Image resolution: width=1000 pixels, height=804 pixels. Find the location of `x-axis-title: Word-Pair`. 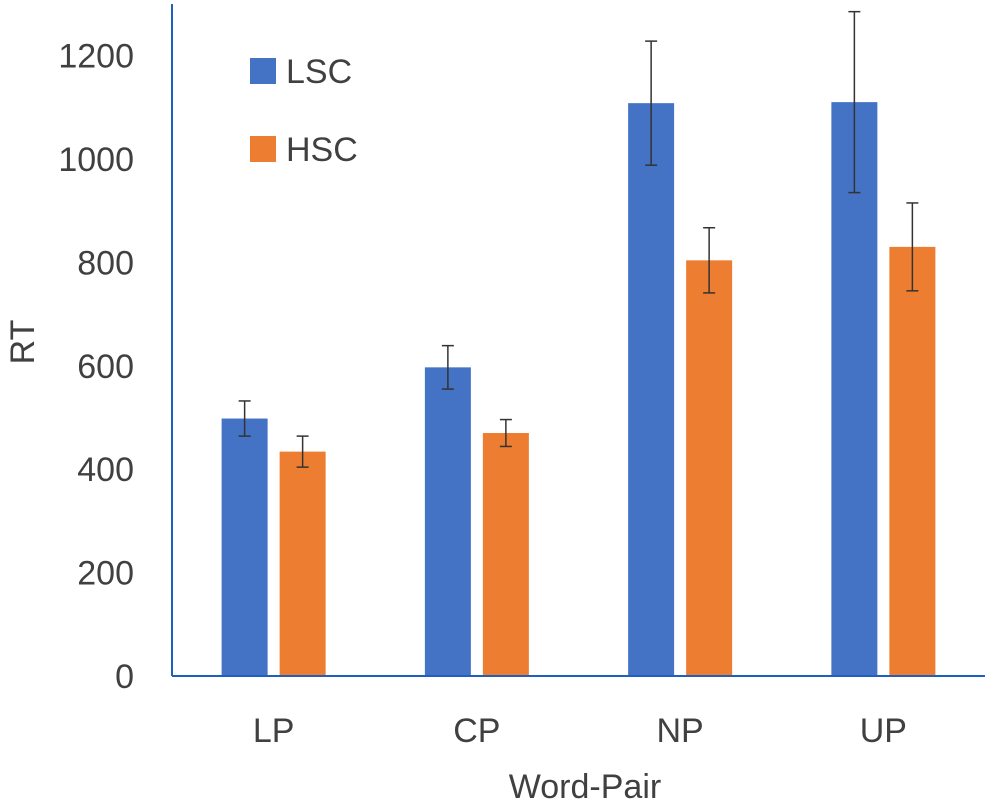

x-axis-title: Word-Pair is located at coordinates (585, 786).